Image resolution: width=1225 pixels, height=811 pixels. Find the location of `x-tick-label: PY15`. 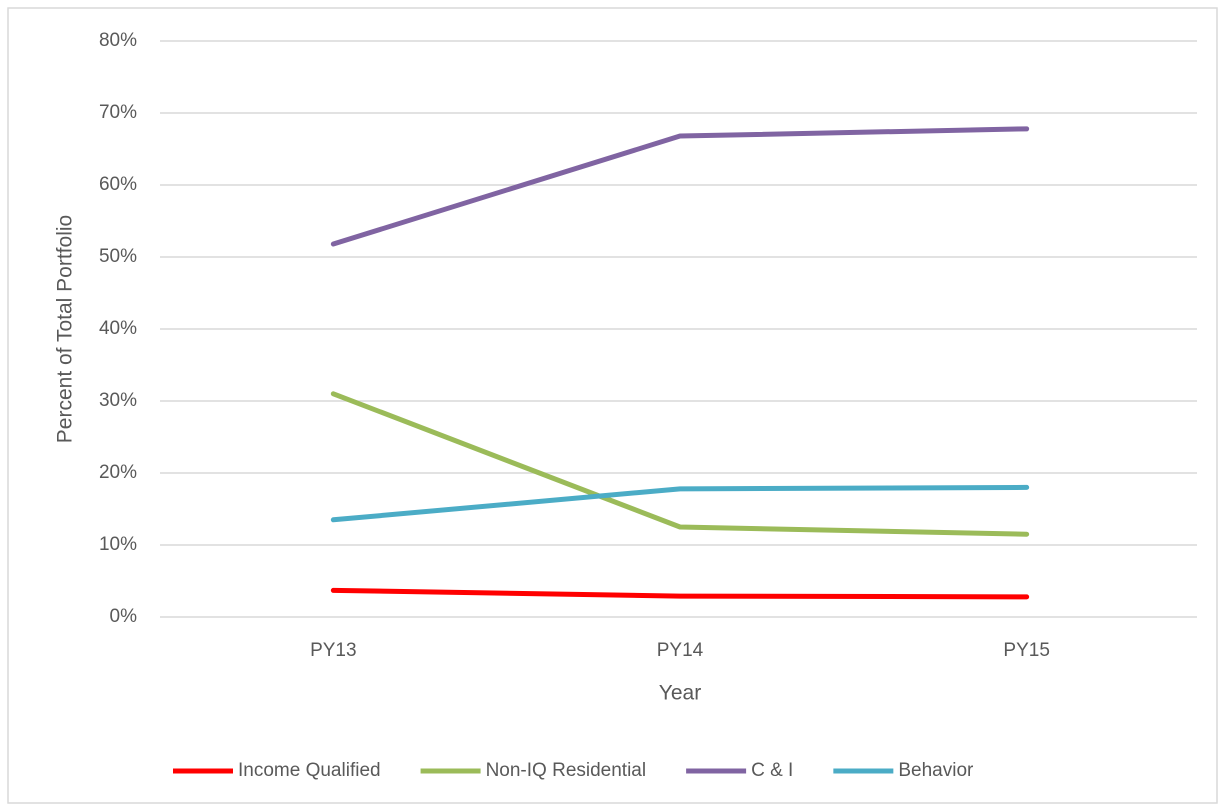

x-tick-label: PY15 is located at coordinates (1026, 650).